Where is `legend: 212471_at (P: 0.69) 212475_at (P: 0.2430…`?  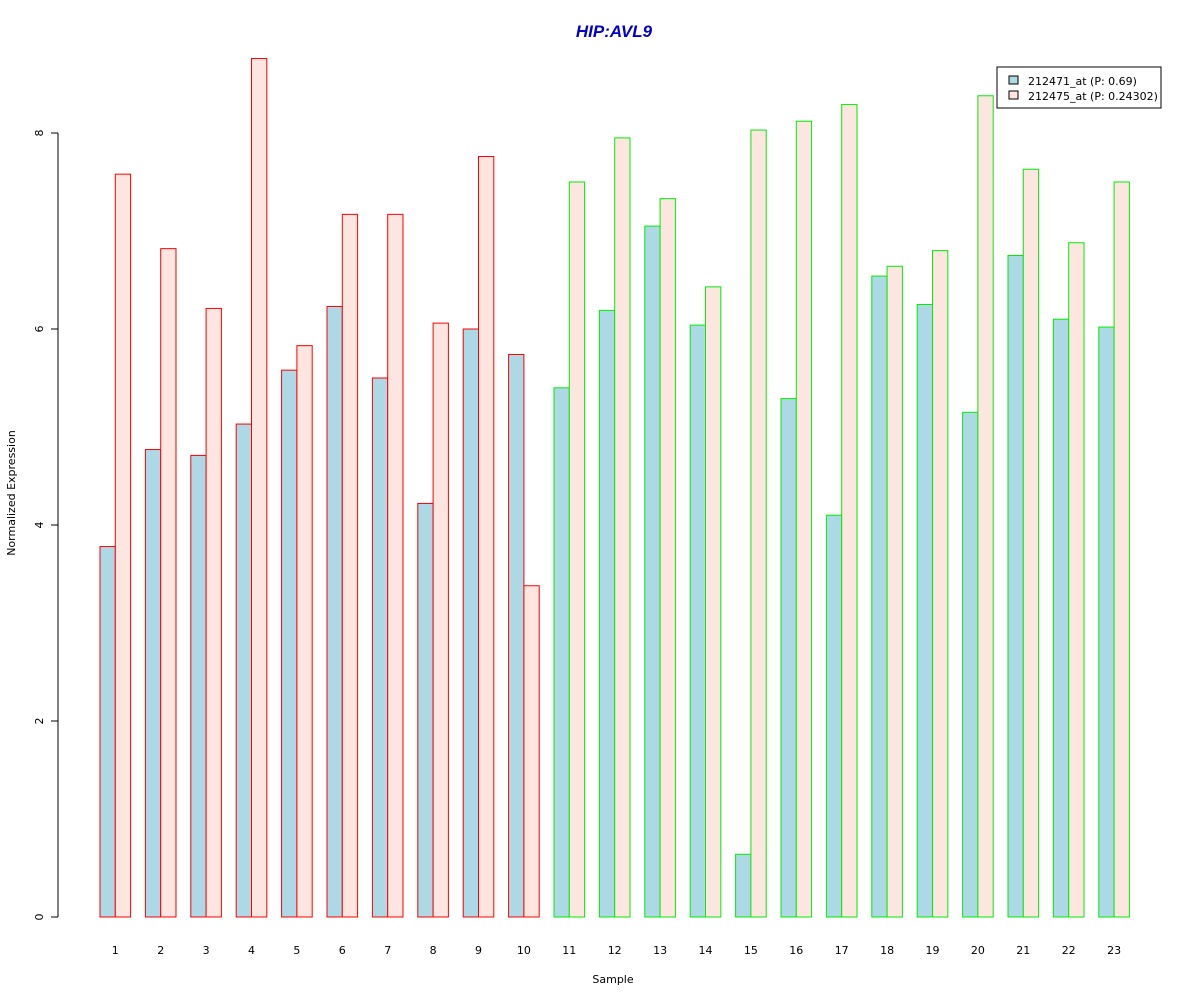
legend: 212471_at (P: 0.69) 212475_at (P: 0.2430… is located at coordinates (1079, 87).